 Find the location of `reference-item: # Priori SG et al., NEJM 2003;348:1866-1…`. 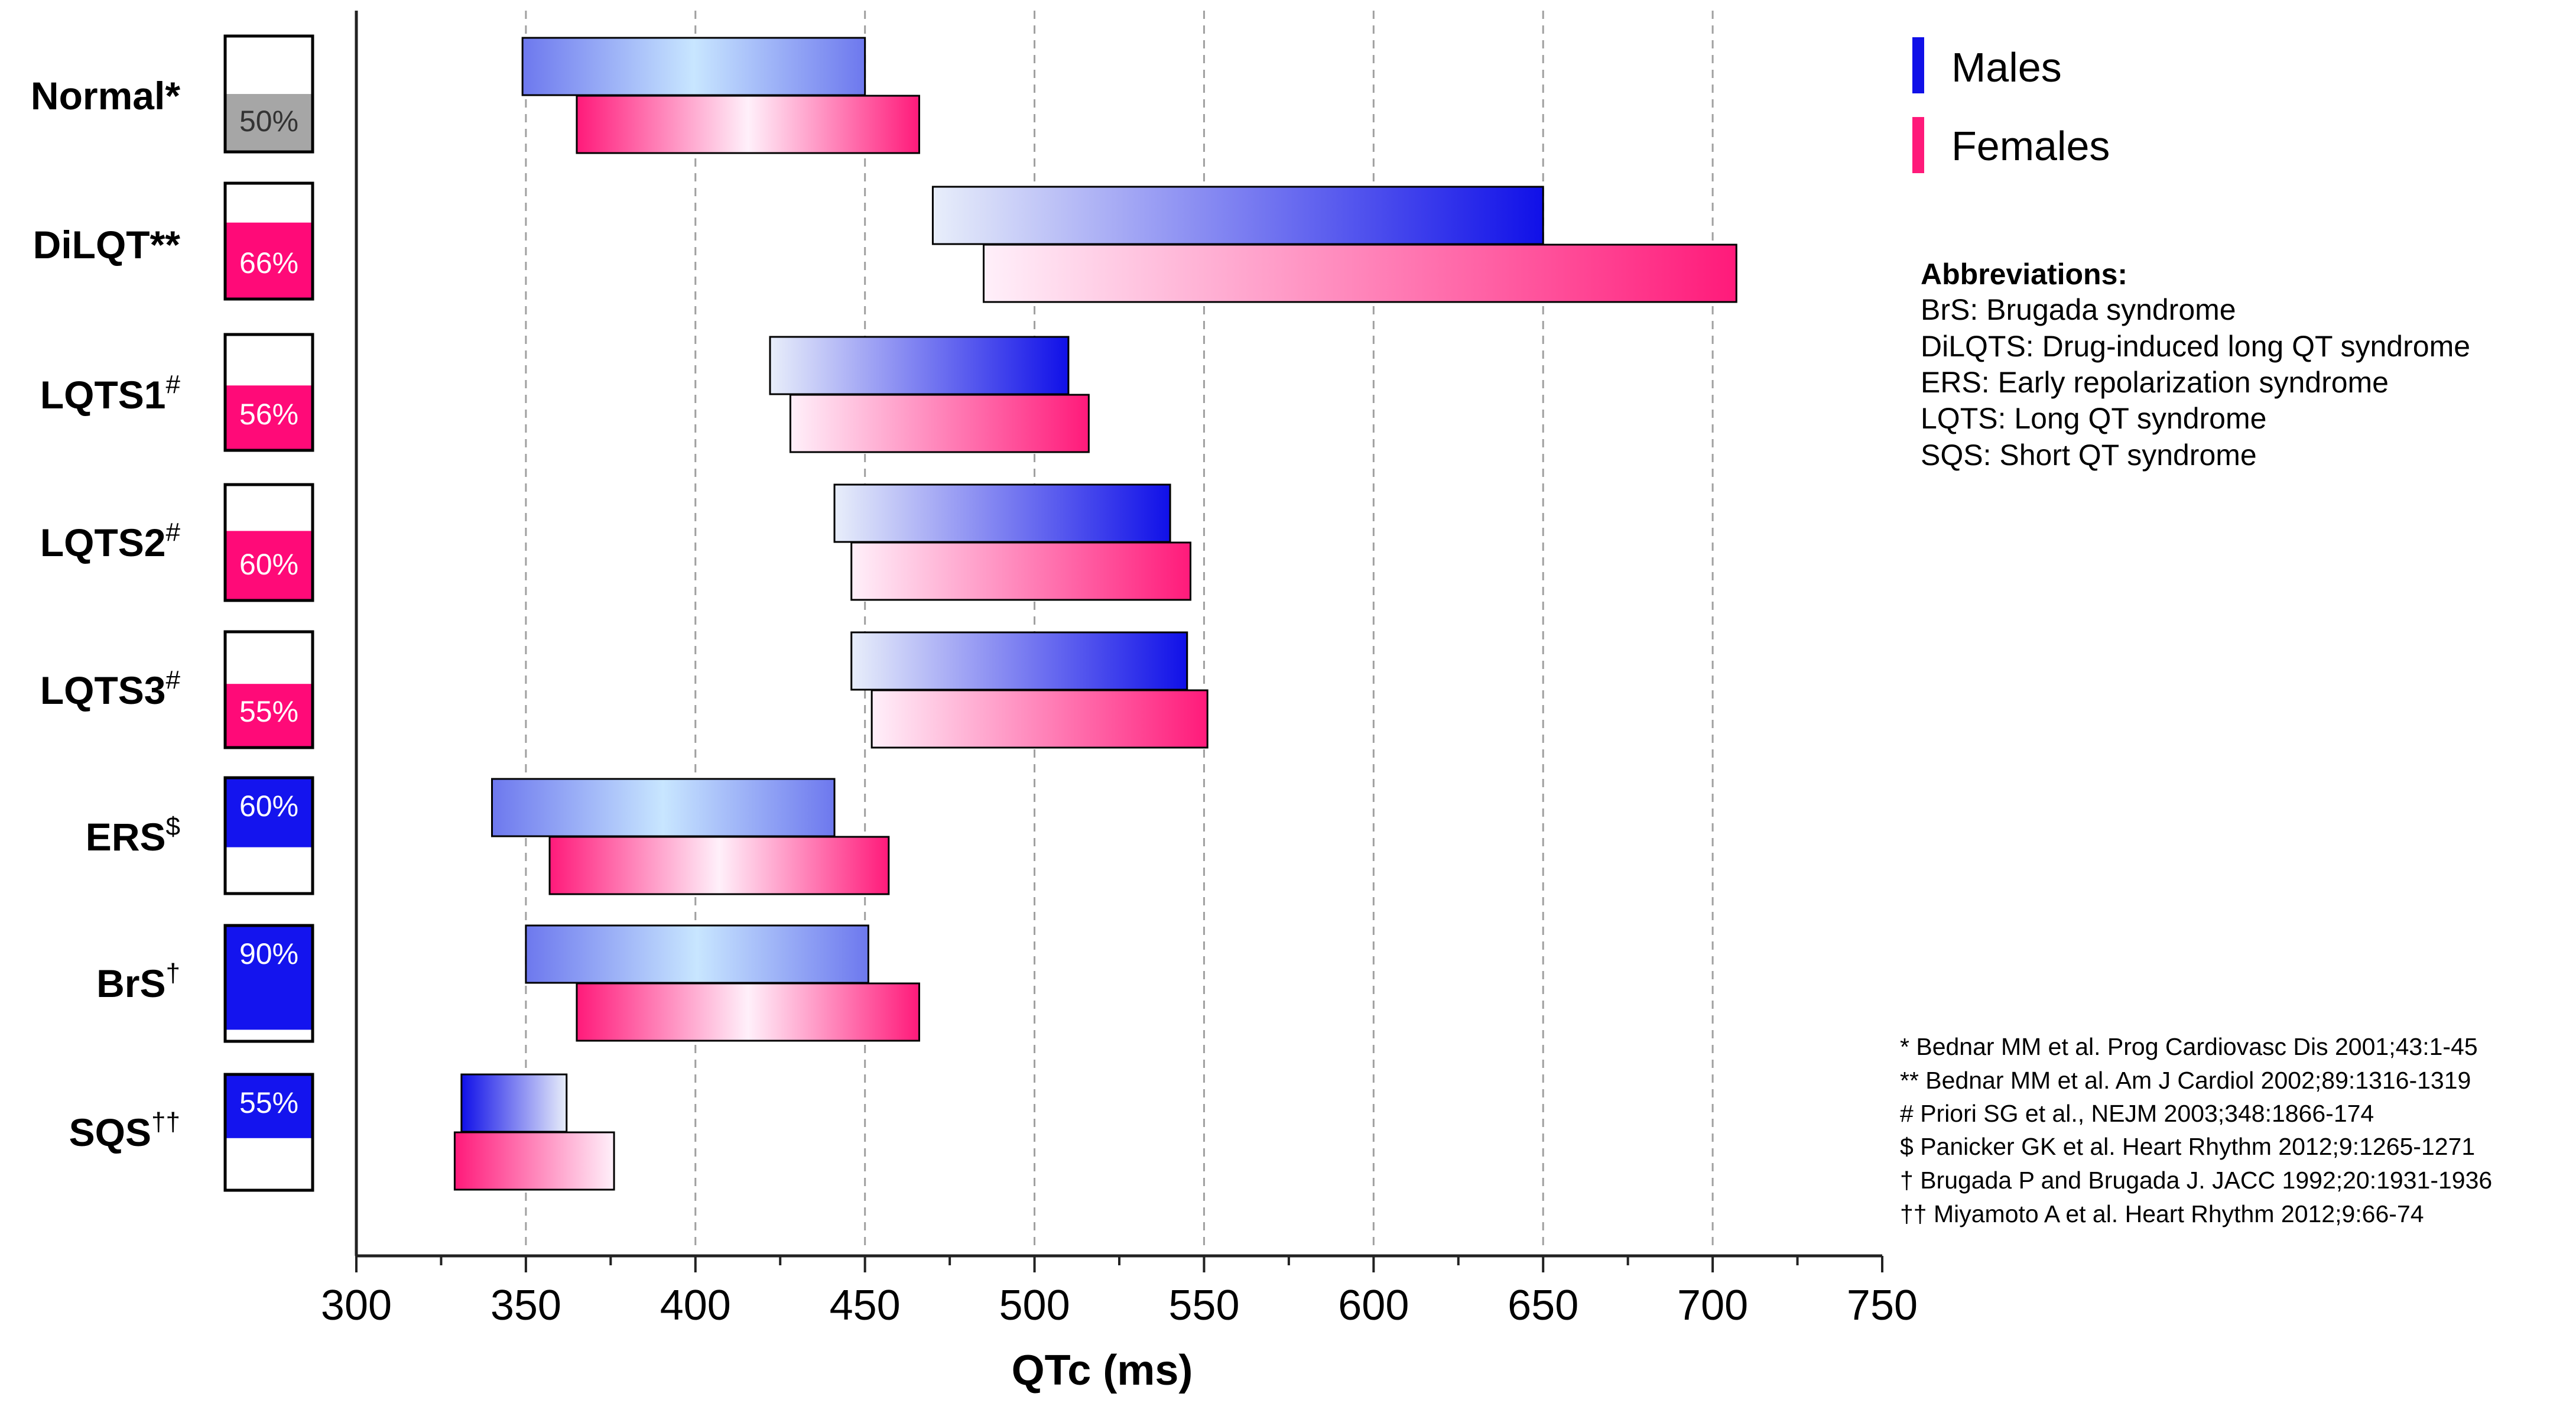

reference-item: # Priori SG et al., NEJM 2003;348:1866-1… is located at coordinates (2137, 1113).